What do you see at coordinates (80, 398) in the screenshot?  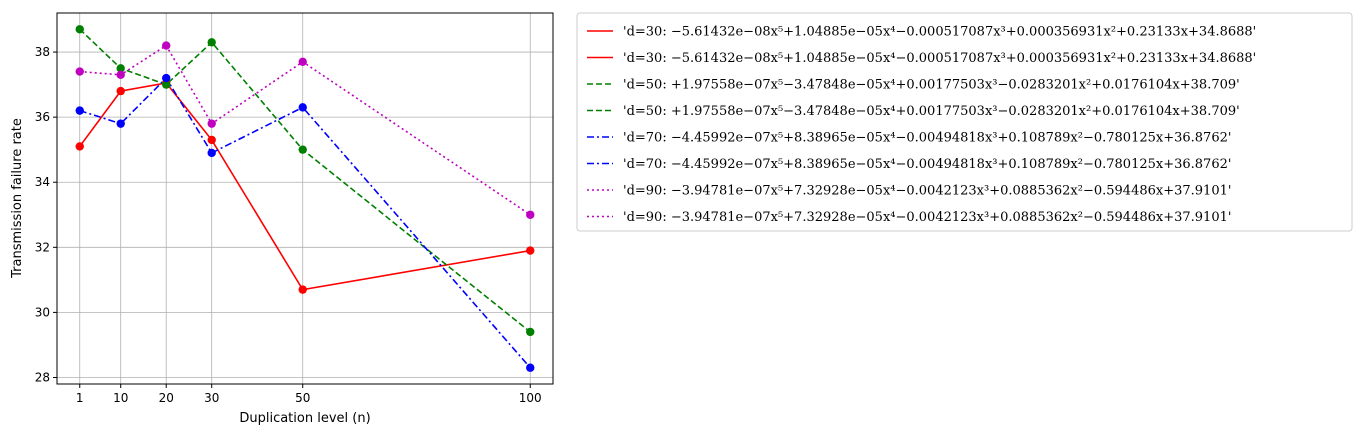 I see `x-tick-label: 1` at bounding box center [80, 398].